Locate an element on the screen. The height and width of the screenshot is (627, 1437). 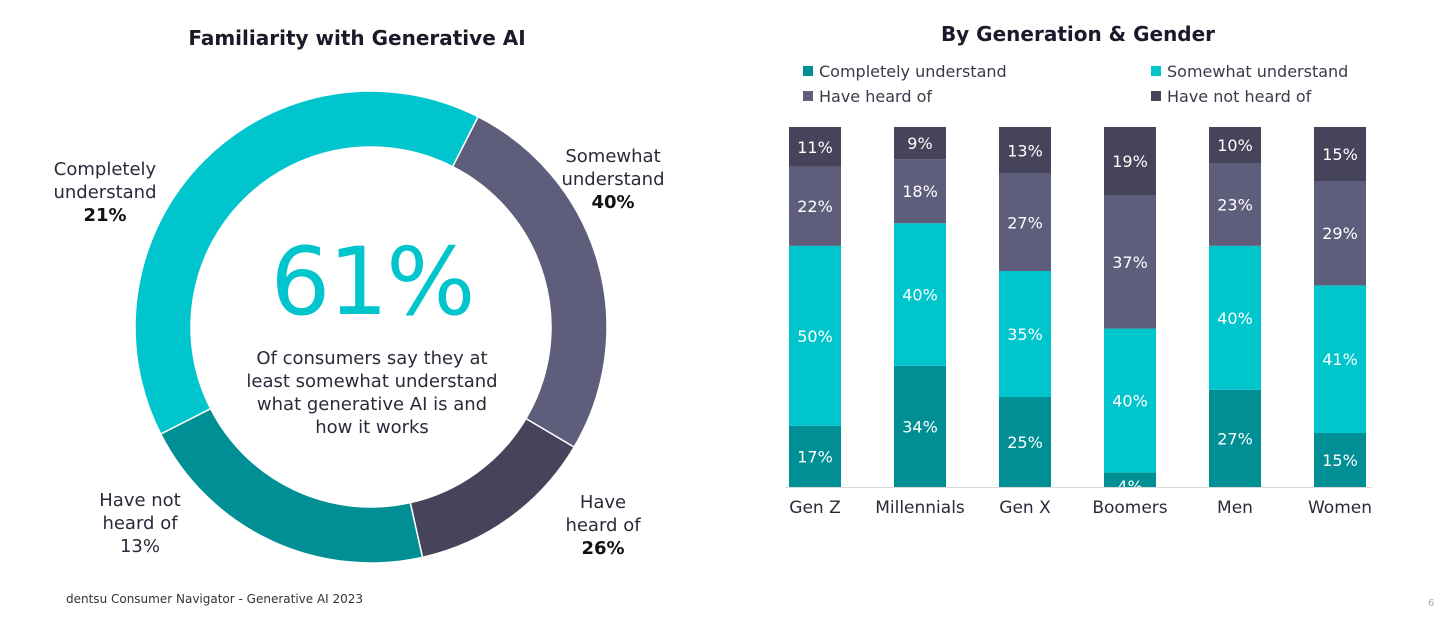
bar-segment-men-somewhat-understand is located at coordinates (1235, 317).